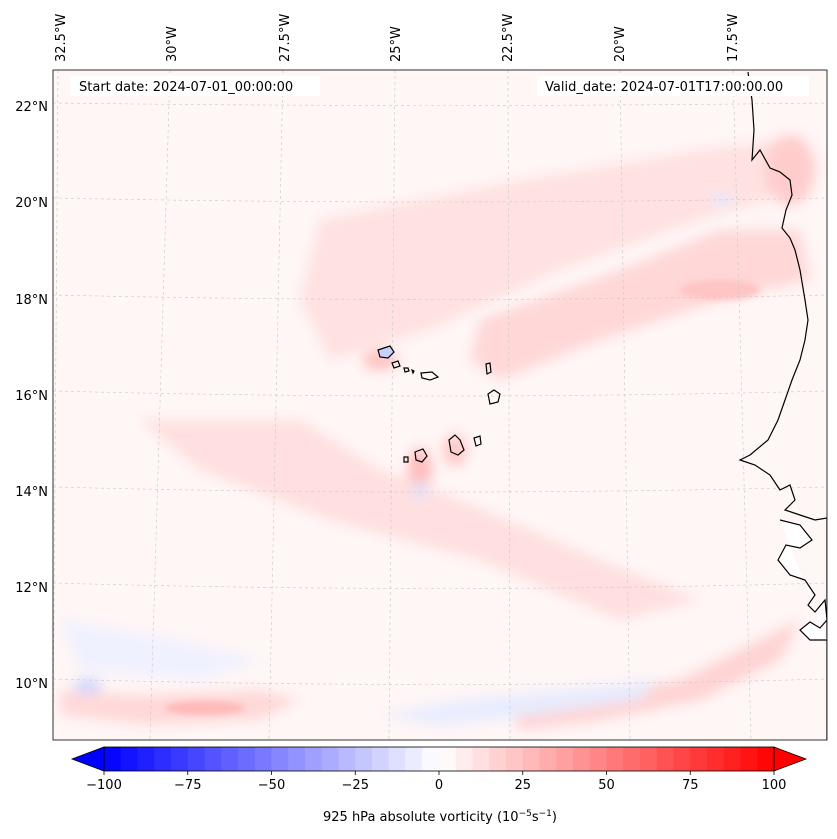 The image size is (837, 839). Describe the element at coordinates (271, 785) in the screenshot. I see `colorbar-tick-label: −50` at that location.